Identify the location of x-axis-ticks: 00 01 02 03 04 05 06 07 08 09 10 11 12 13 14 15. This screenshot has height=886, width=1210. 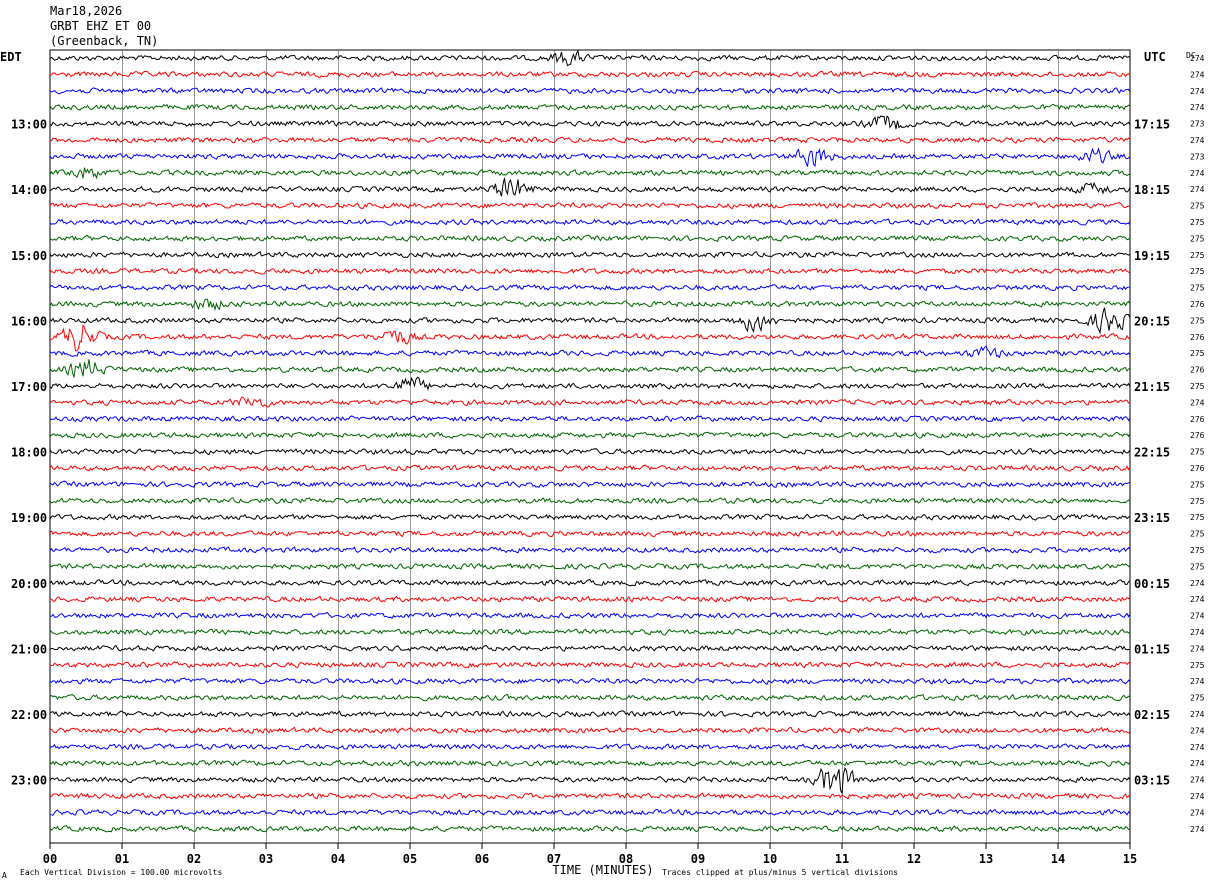
(590, 854).